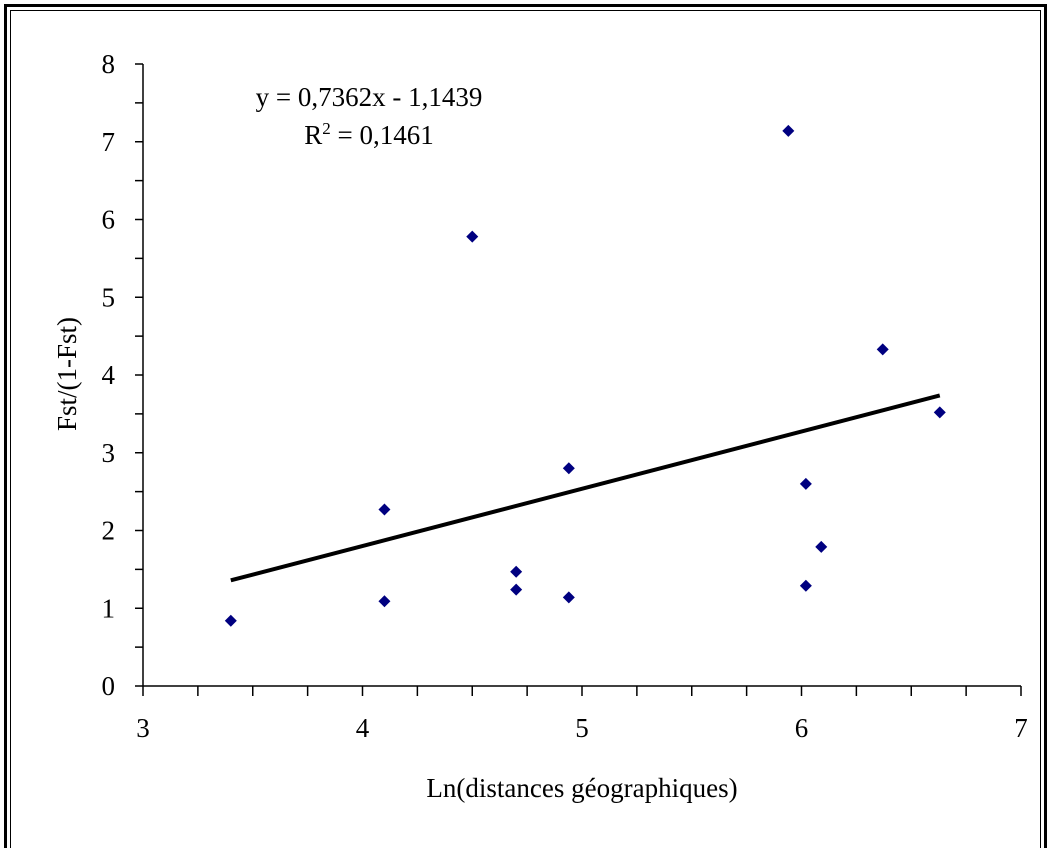 The width and height of the screenshot is (1053, 848). Describe the element at coordinates (109, 64) in the screenshot. I see `y-tick-label: 8` at that location.